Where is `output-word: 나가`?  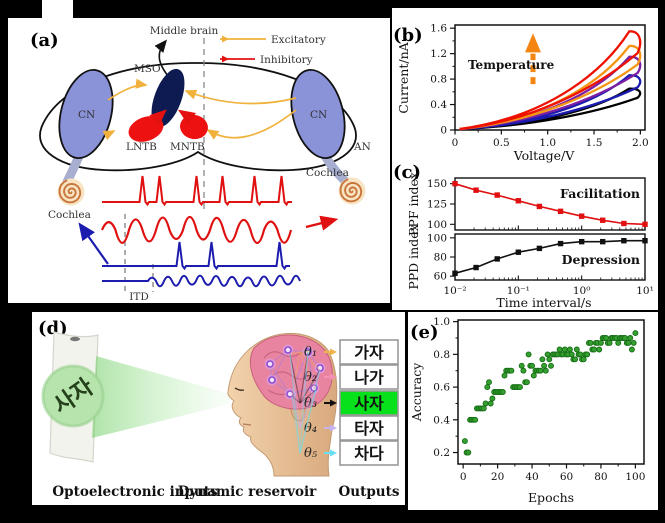
output-word: 나가 is located at coordinates (369, 377).